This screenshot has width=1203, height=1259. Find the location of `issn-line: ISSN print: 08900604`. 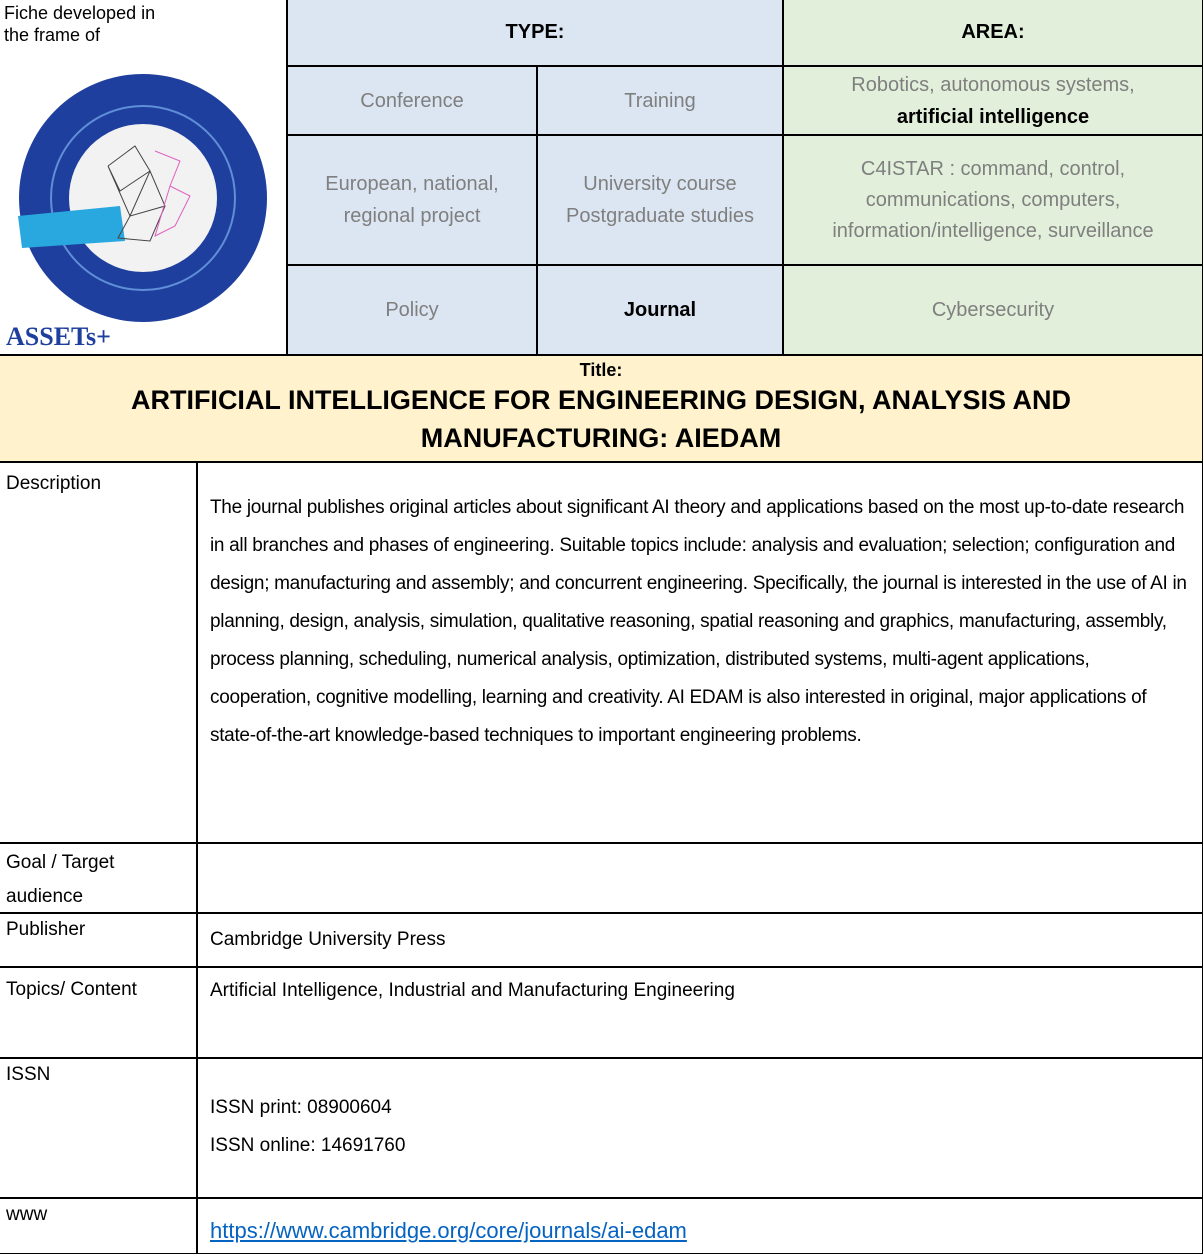

issn-line: ISSN print: 08900604 is located at coordinates (301, 1107).